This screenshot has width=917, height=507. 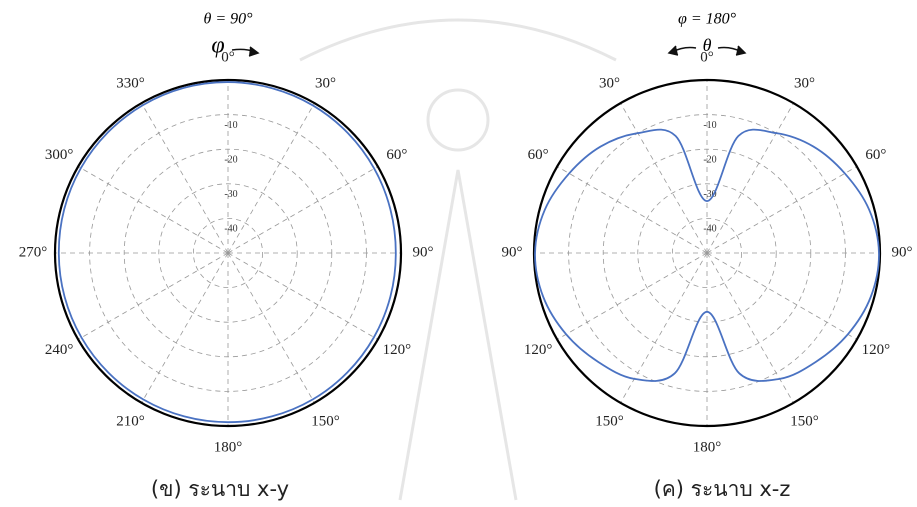 What do you see at coordinates (59, 350) in the screenshot?
I see `angle-label: 240°` at bounding box center [59, 350].